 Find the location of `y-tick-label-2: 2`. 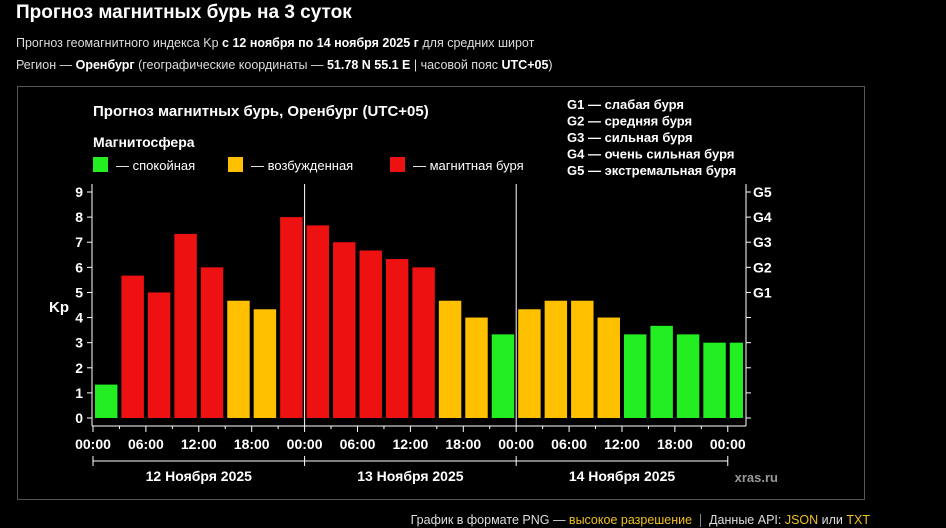

y-tick-label-2: 2 is located at coordinates (79, 368).